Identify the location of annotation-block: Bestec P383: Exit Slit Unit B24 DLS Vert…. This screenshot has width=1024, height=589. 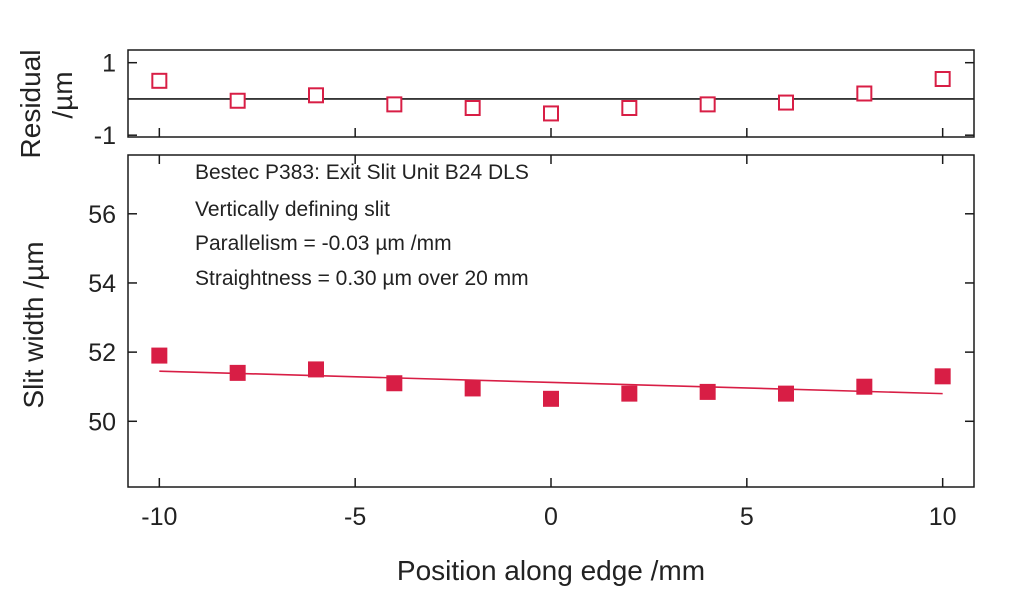
(362, 225).